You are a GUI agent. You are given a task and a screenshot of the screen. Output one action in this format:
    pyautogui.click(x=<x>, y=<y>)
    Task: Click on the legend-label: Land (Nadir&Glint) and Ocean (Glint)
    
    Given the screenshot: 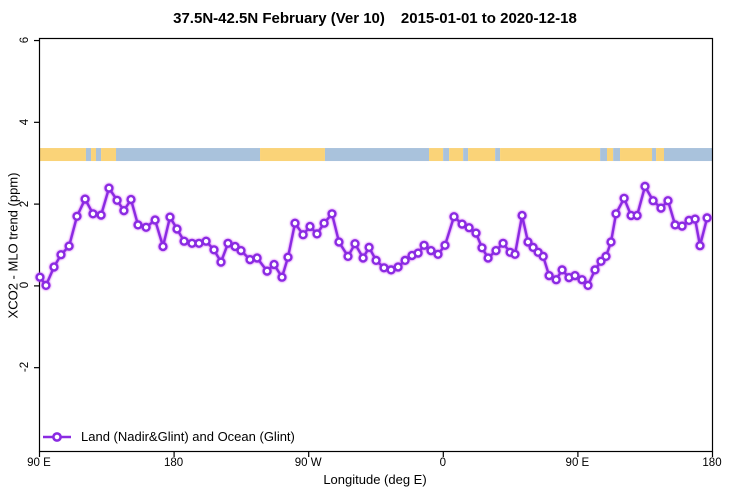 What is the action you would take?
    pyautogui.click(x=188, y=436)
    